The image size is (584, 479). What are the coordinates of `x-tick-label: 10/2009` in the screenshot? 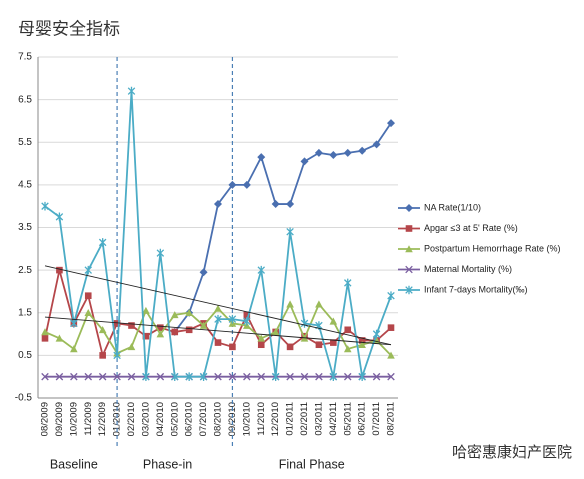 It's located at (73, 419).